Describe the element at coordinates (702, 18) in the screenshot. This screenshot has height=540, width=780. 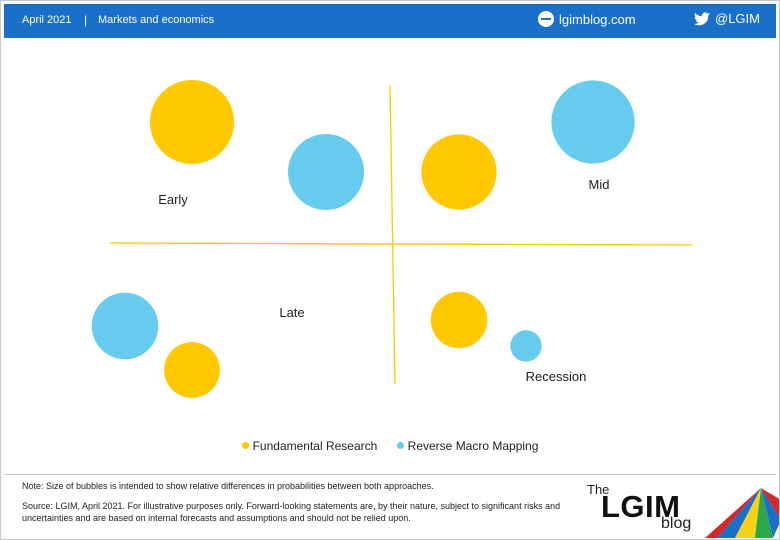
I see `twitter-bird-icon` at that location.